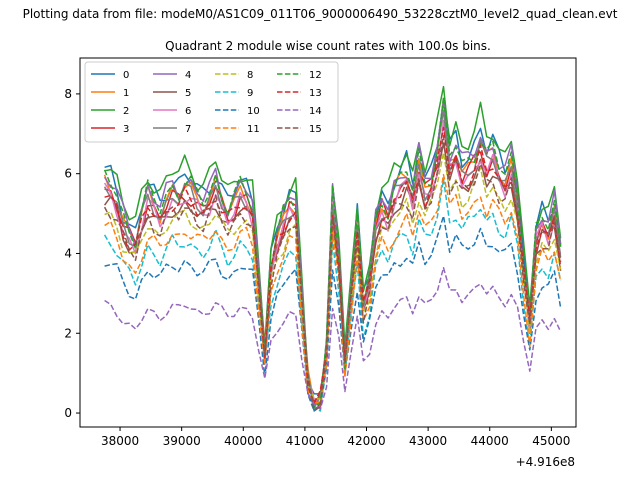 The height and width of the screenshot is (480, 640). Describe the element at coordinates (126, 129) in the screenshot. I see `legend-label-3: 3` at that location.